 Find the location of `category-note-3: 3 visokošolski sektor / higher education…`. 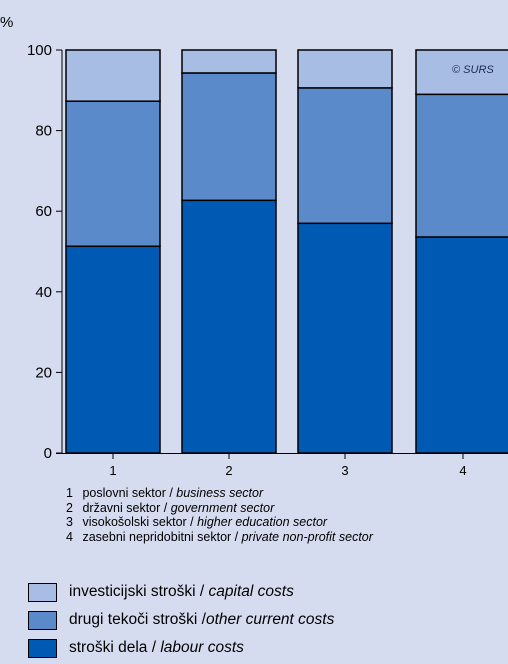

category-note-3: 3 visokošolski sektor / higher education… is located at coordinates (197, 522).